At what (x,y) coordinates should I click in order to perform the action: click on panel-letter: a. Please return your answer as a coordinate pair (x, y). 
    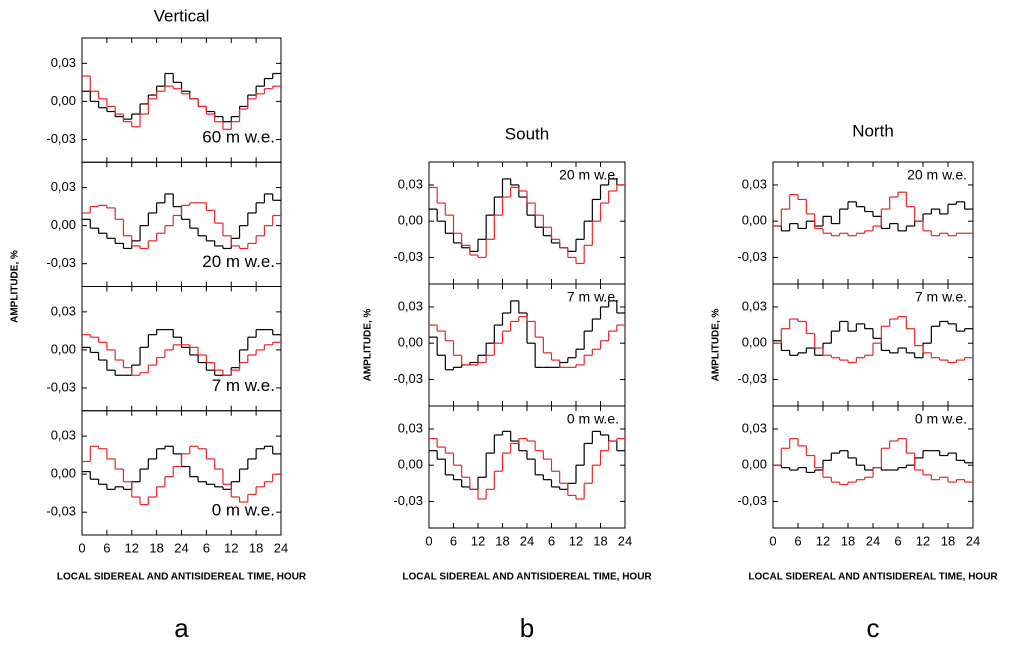
    Looking at the image, I should click on (181, 628).